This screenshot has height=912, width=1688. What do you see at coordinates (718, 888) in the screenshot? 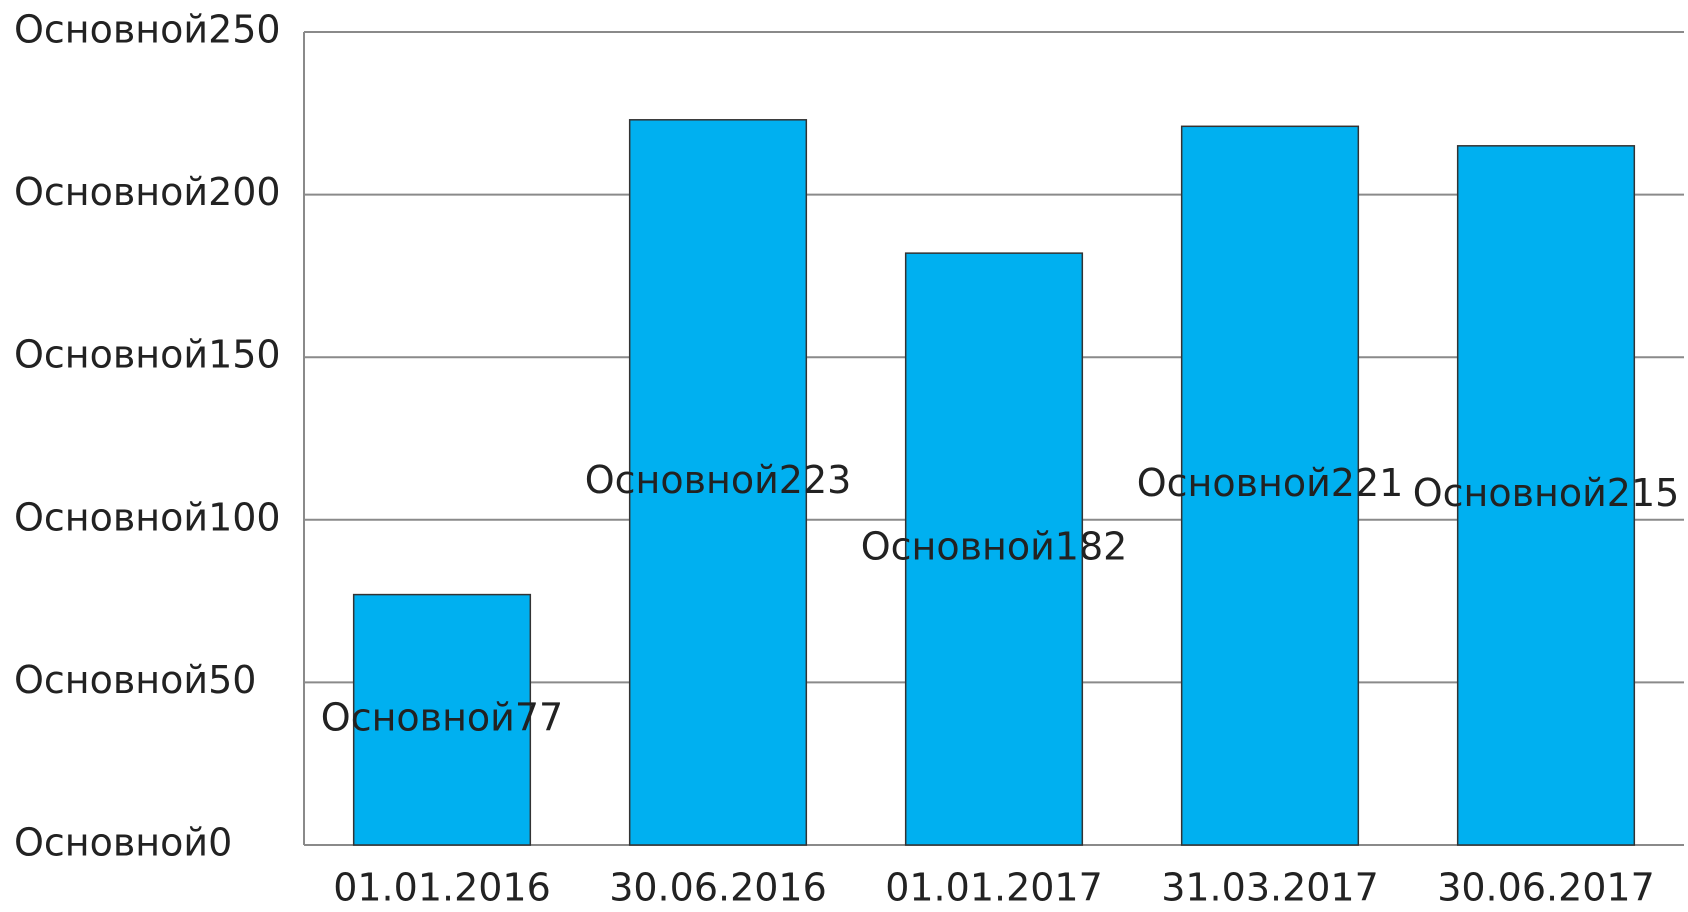
I see `x-tick-label: 30.06.2016` at bounding box center [718, 888].